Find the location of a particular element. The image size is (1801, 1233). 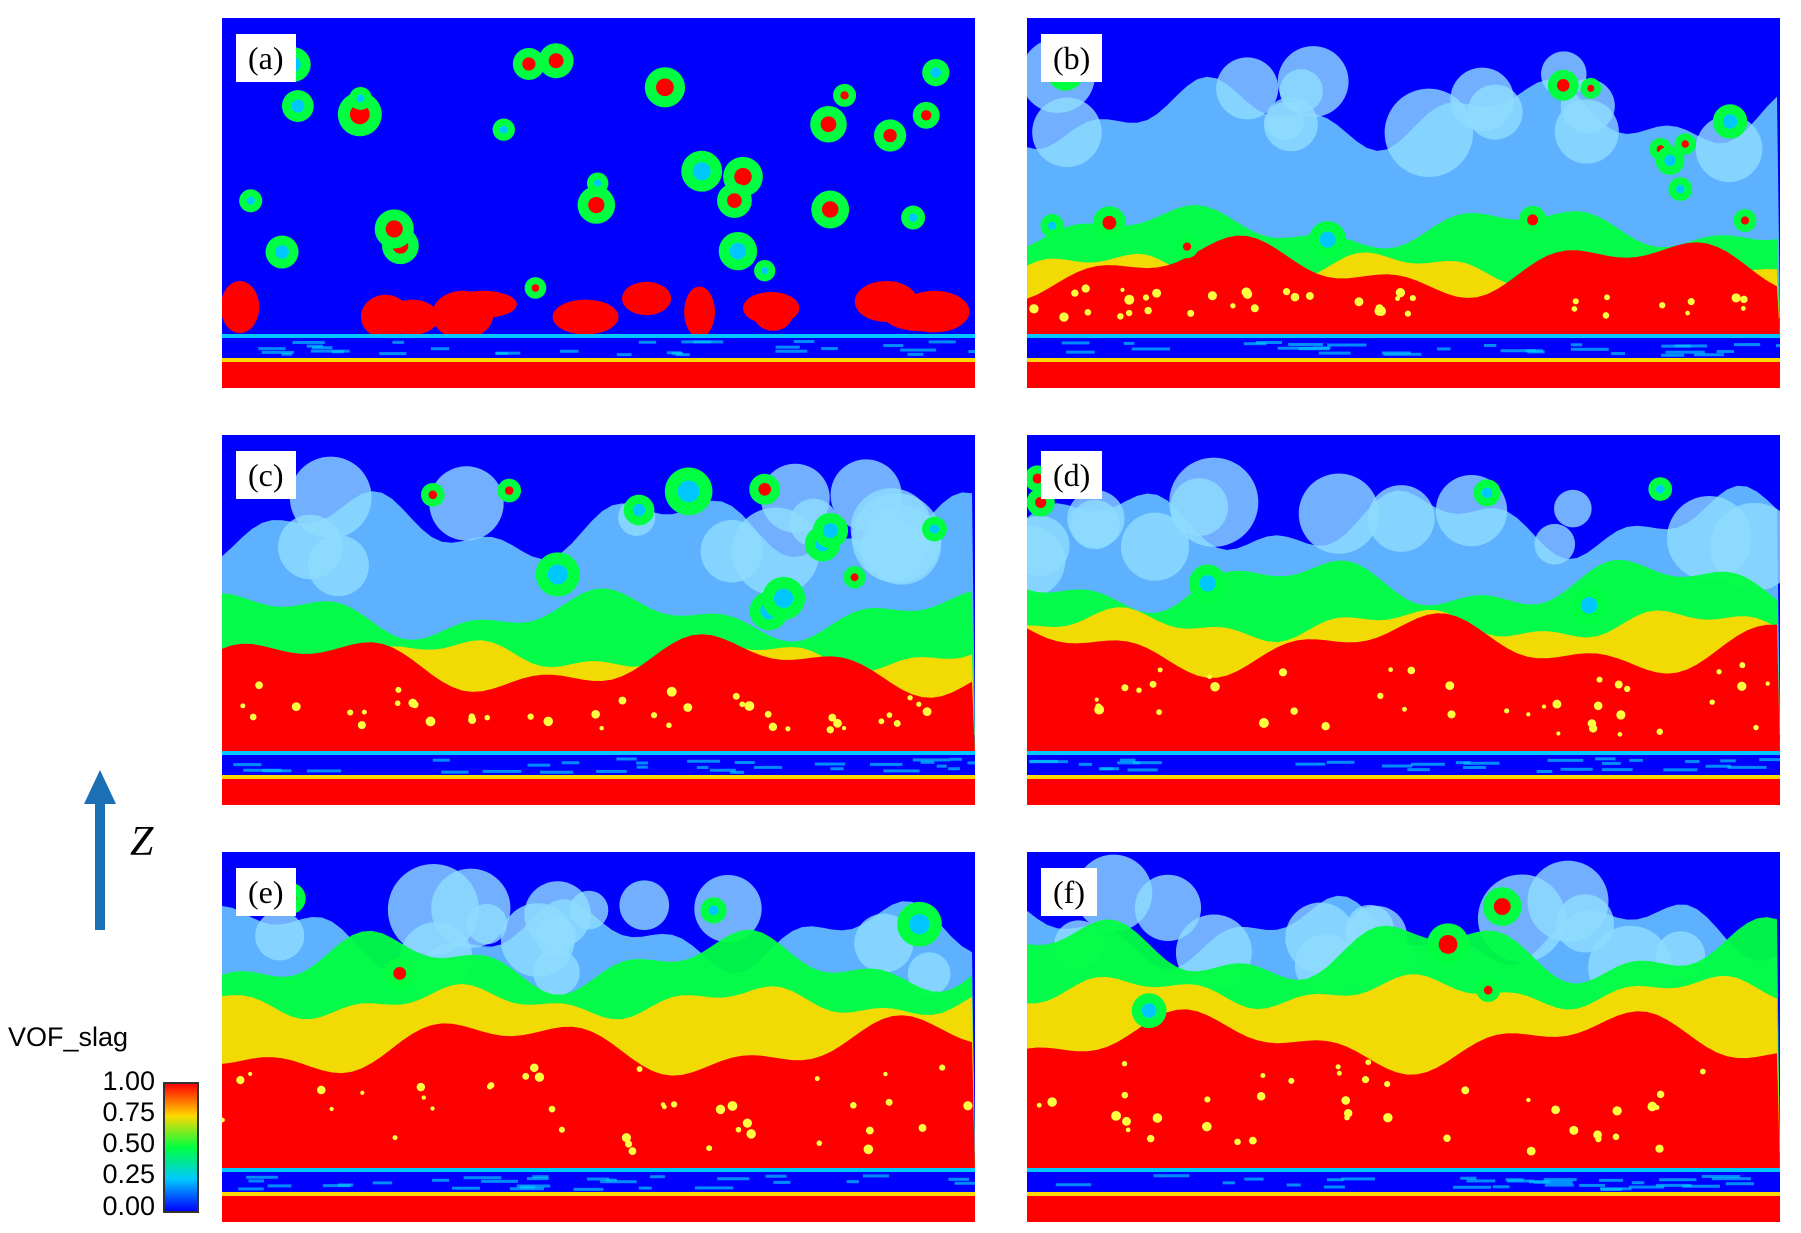

contour-panel-a: (a) is located at coordinates (598, 203).